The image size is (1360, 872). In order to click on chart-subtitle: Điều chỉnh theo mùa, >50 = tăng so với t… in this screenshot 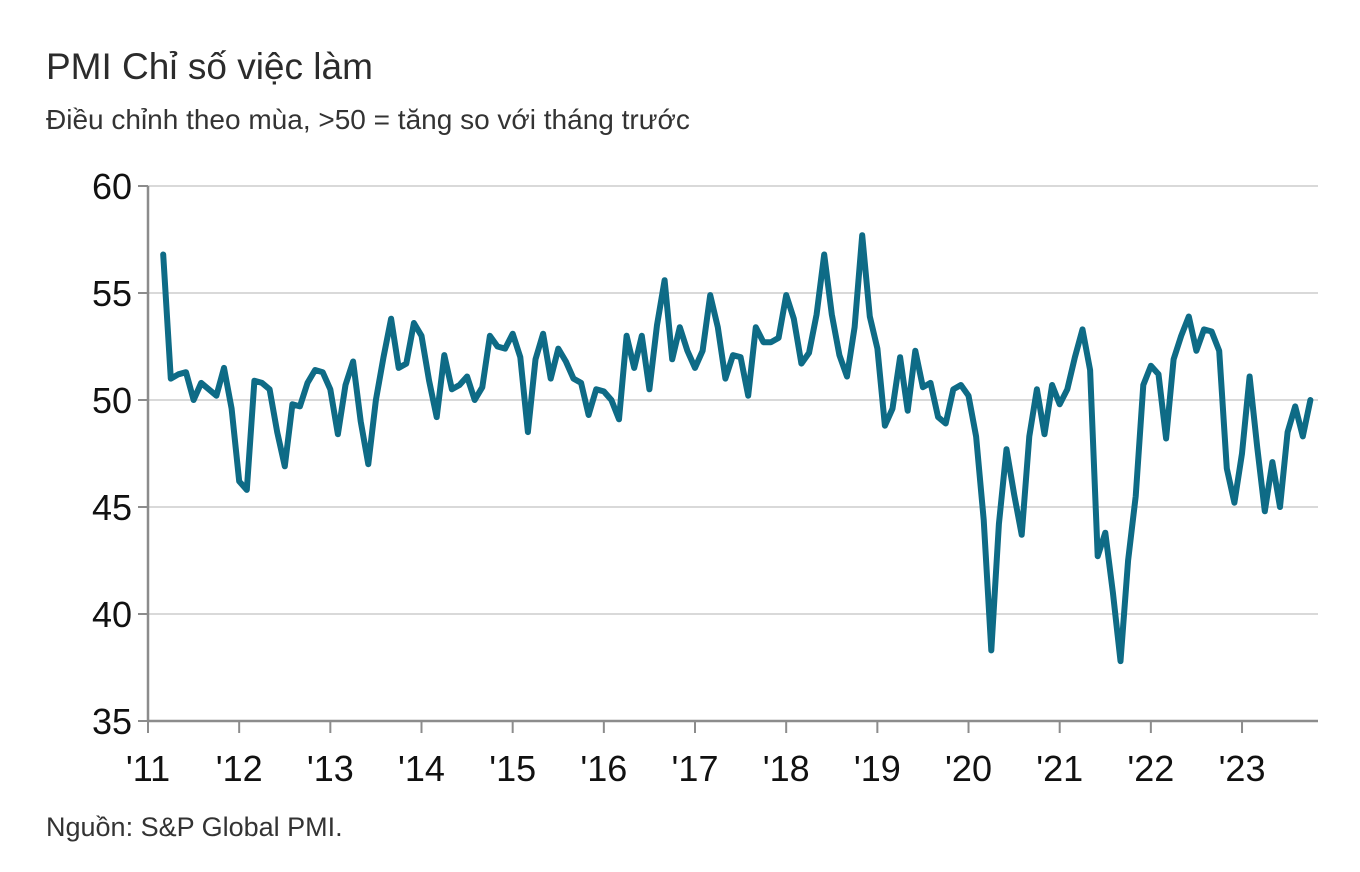, I will do `click(368, 119)`.